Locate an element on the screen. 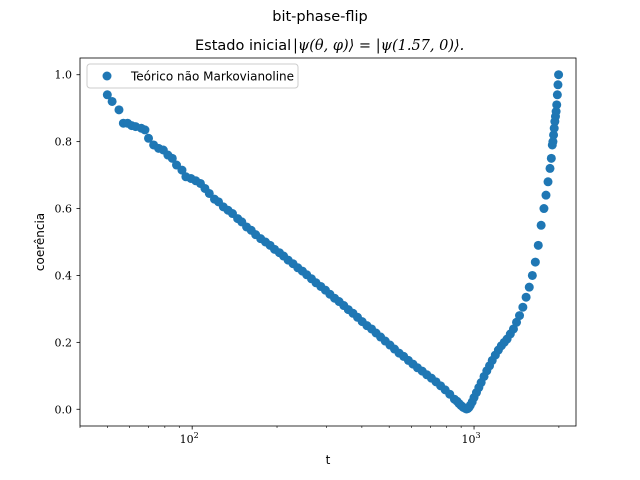 Image resolution: width=640 pixels, height=480 pixels. legend-box is located at coordinates (192, 76).